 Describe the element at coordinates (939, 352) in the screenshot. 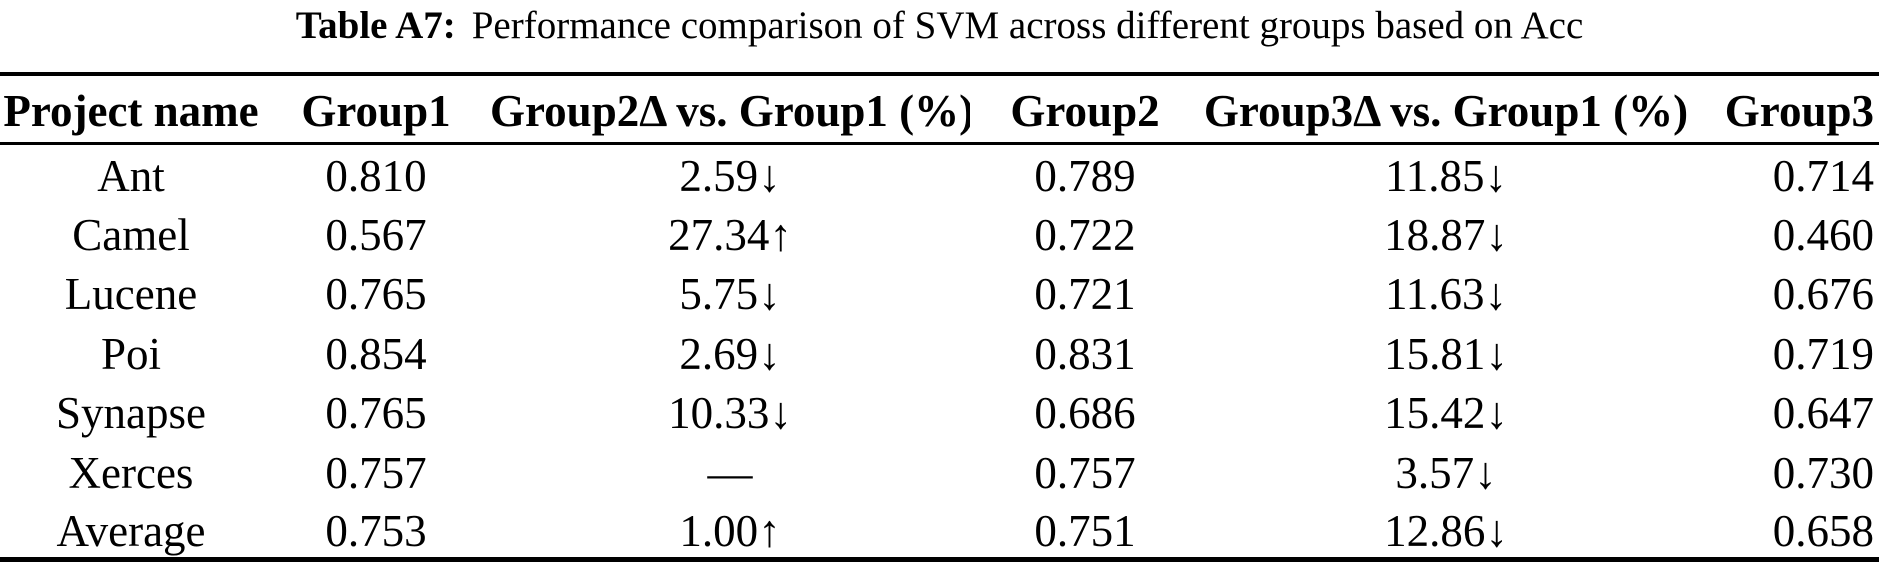

I see `table-row: Poi 0.854 2.69↓ 0.831 15.81↓ 0.719` at that location.